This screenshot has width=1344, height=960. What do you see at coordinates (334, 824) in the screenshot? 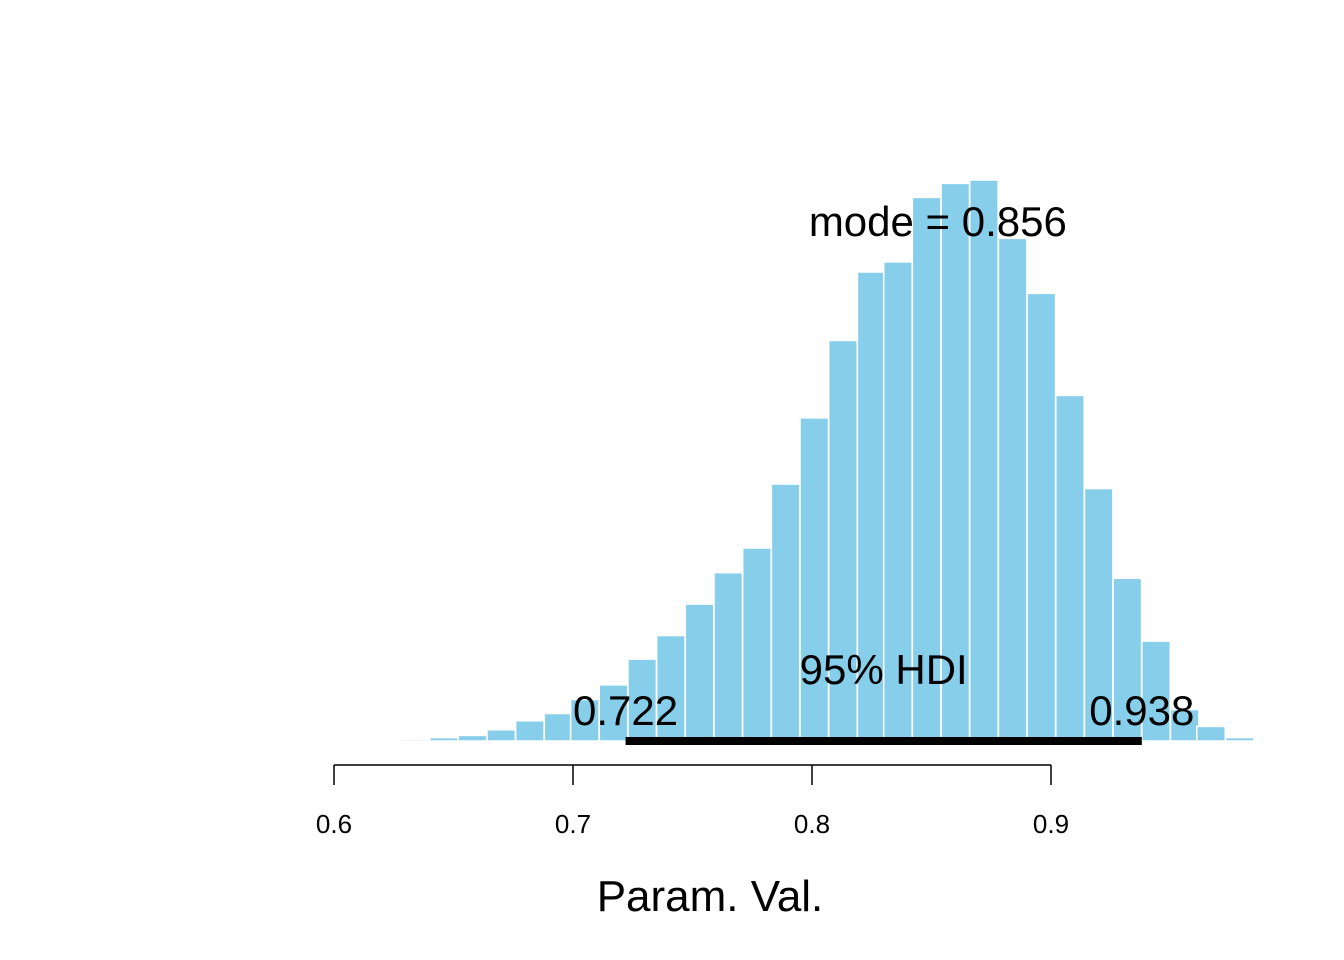
I see `x-tick-label: 0.6` at bounding box center [334, 824].